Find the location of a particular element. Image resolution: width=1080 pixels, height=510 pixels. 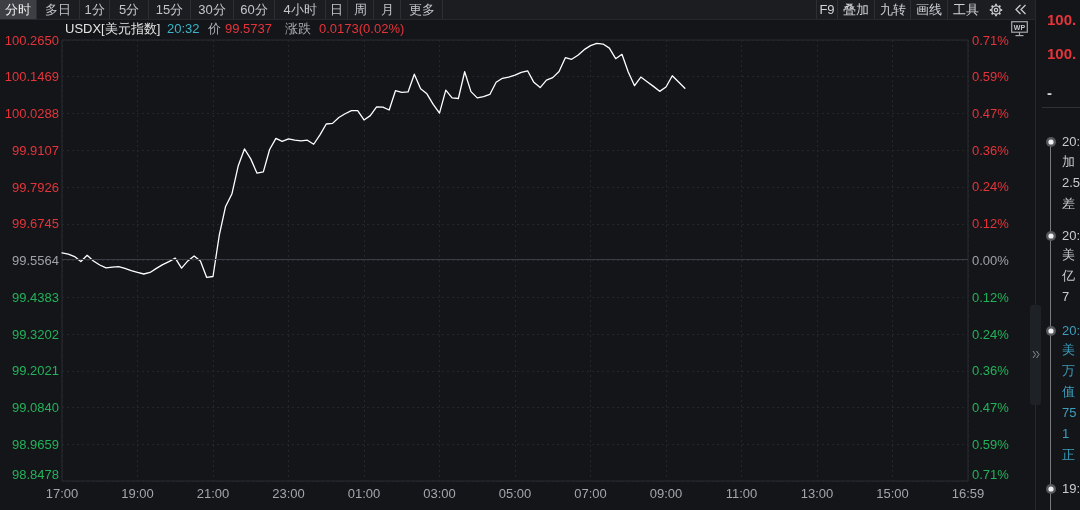

text: 亿 is located at coordinates (1068, 276).